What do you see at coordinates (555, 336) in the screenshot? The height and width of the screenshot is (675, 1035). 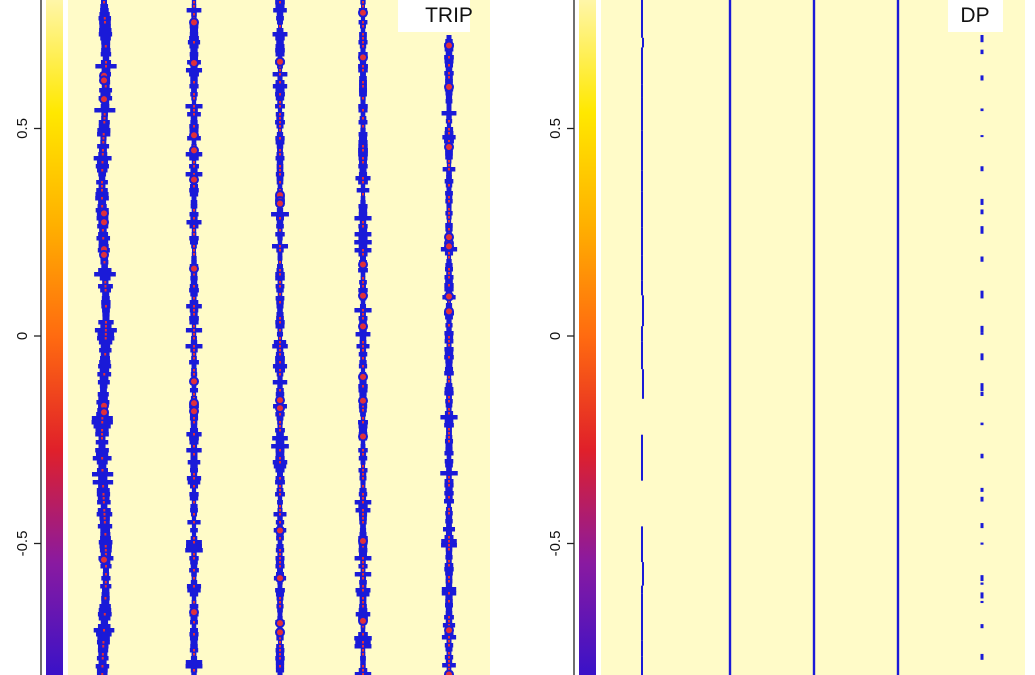 I see `colorbar-tick-label: 0` at bounding box center [555, 336].